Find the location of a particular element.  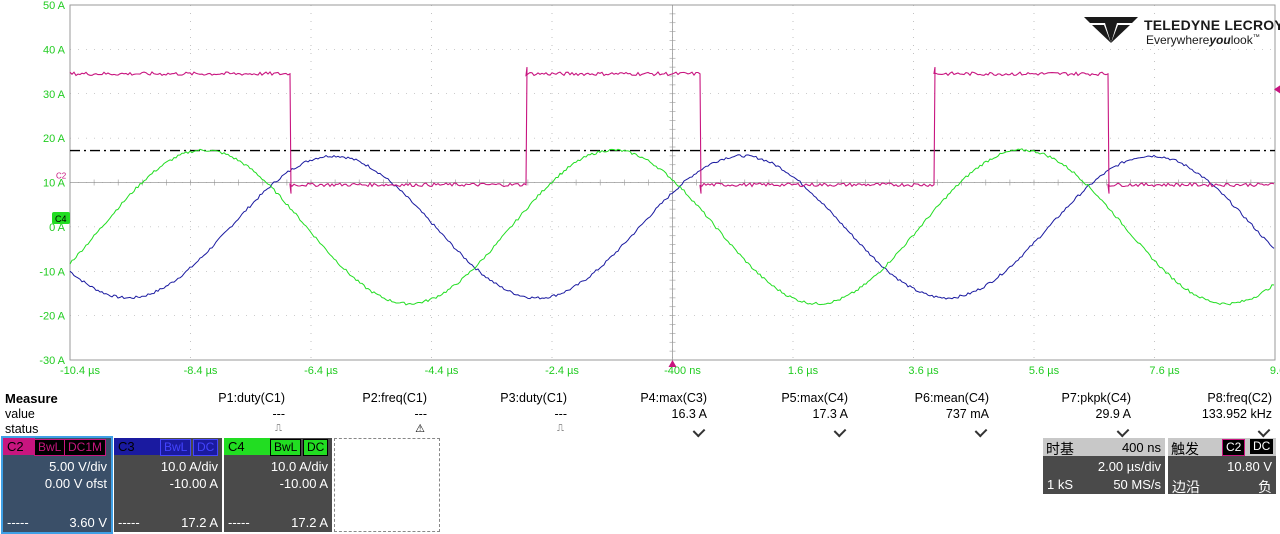

param-value: 17.3 A is located at coordinates (830, 414).